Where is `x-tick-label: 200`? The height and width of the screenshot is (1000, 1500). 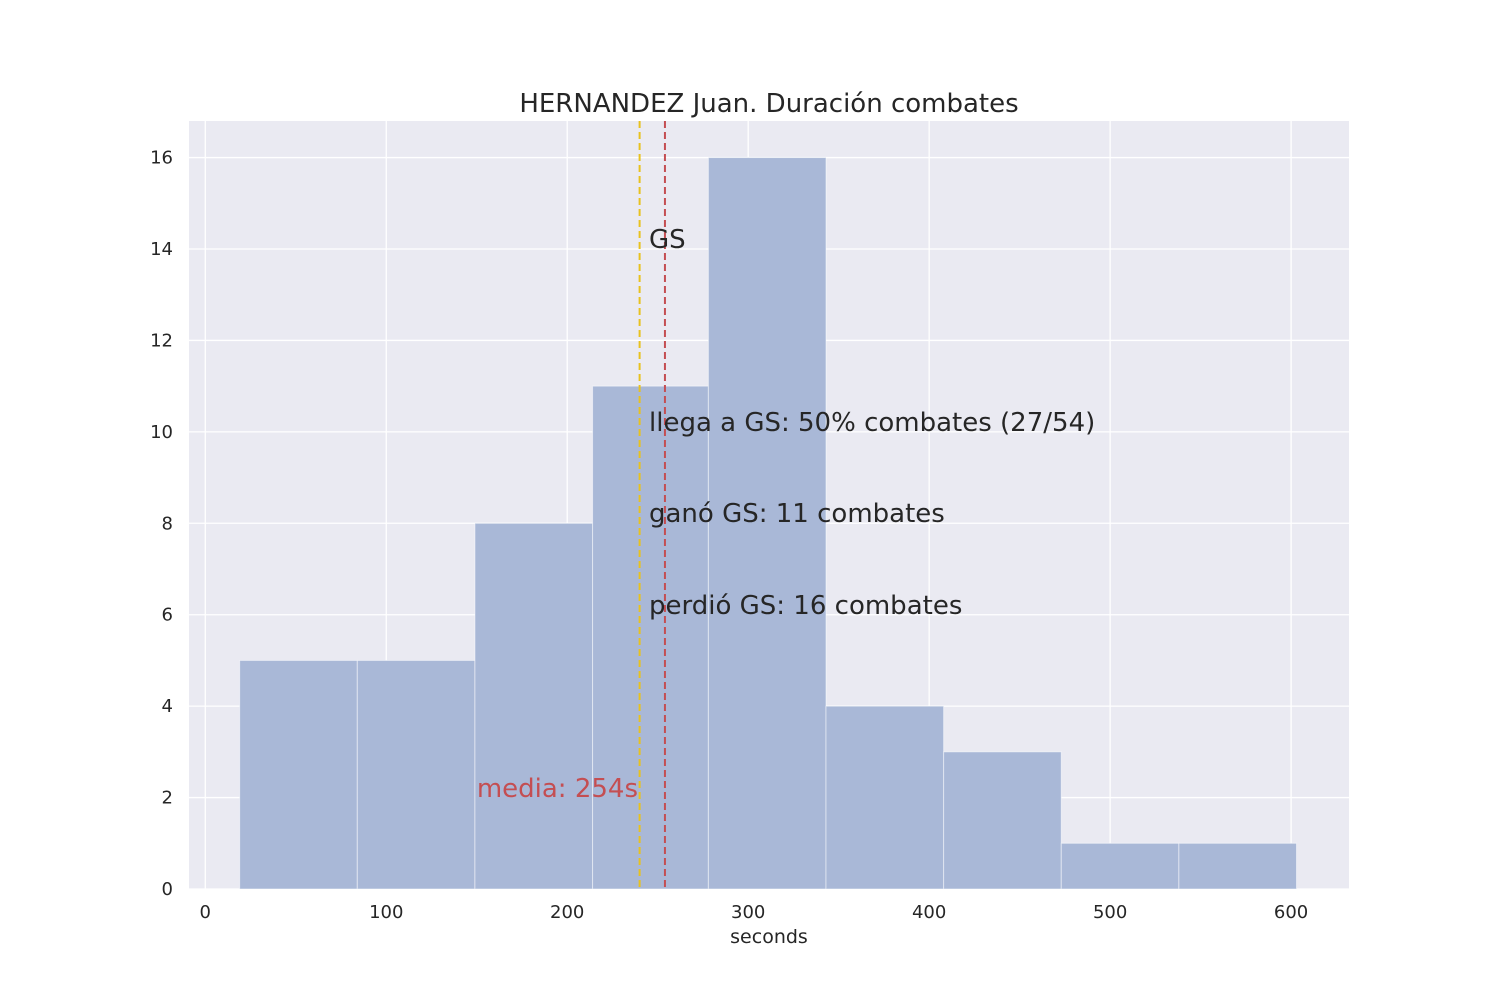
x-tick-label: 200 is located at coordinates (567, 912).